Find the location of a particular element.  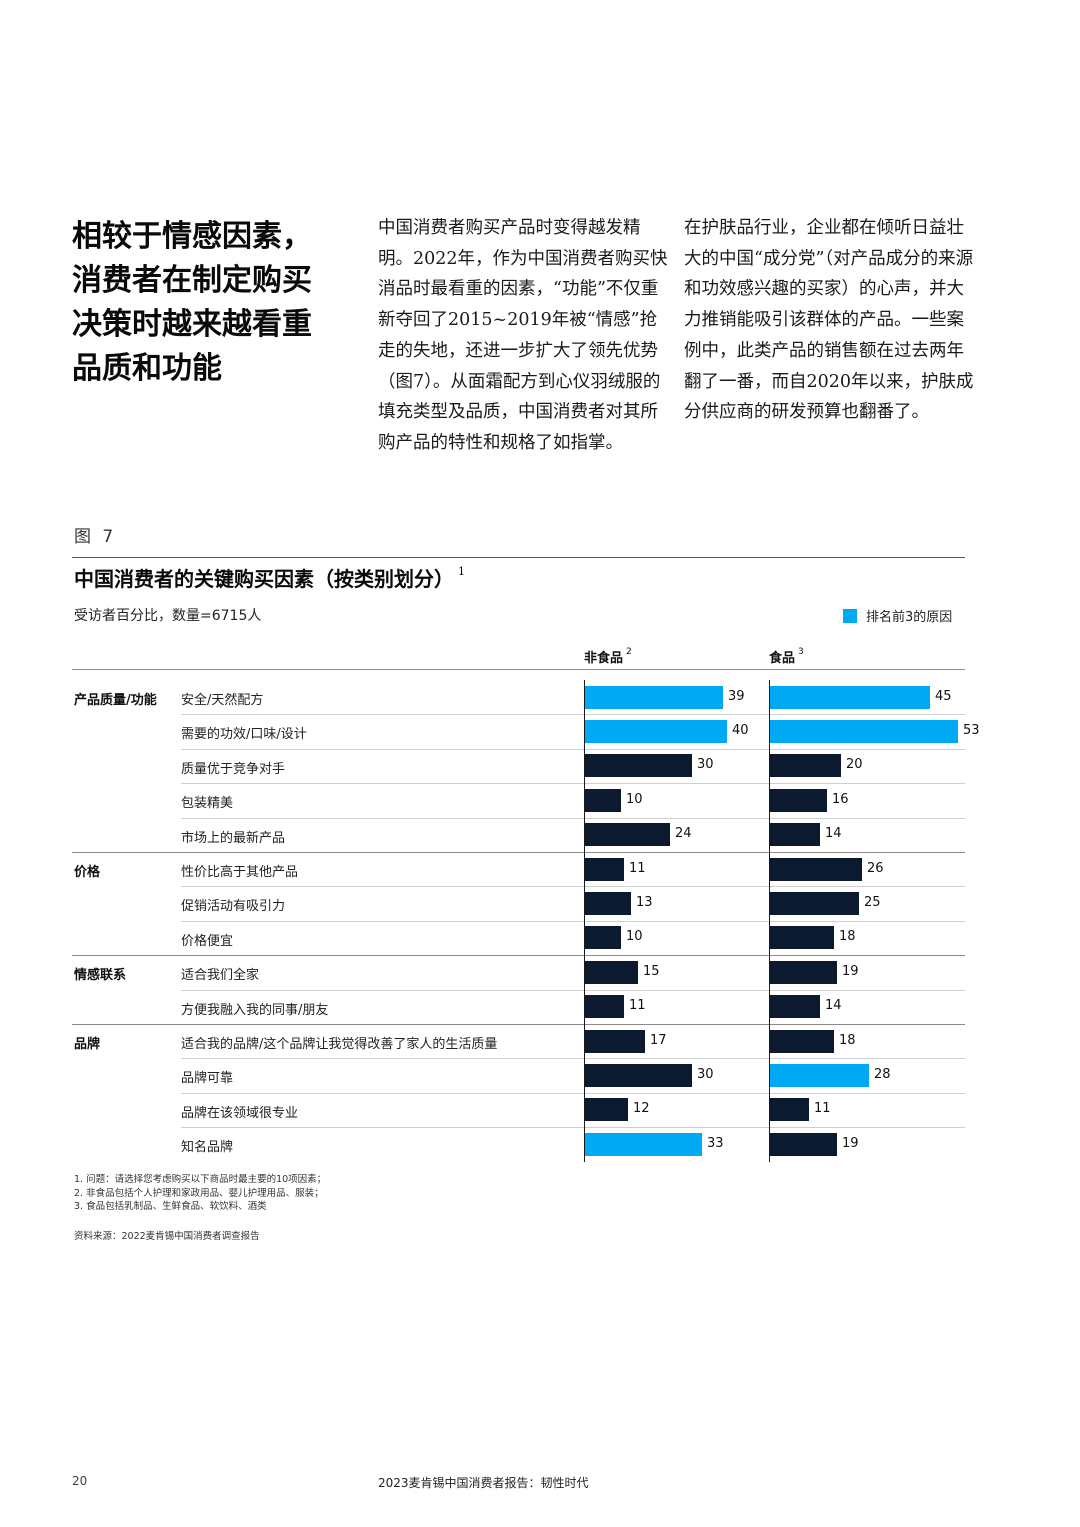

factor-label: 品牌在该领域很专业 is located at coordinates (240, 1113).